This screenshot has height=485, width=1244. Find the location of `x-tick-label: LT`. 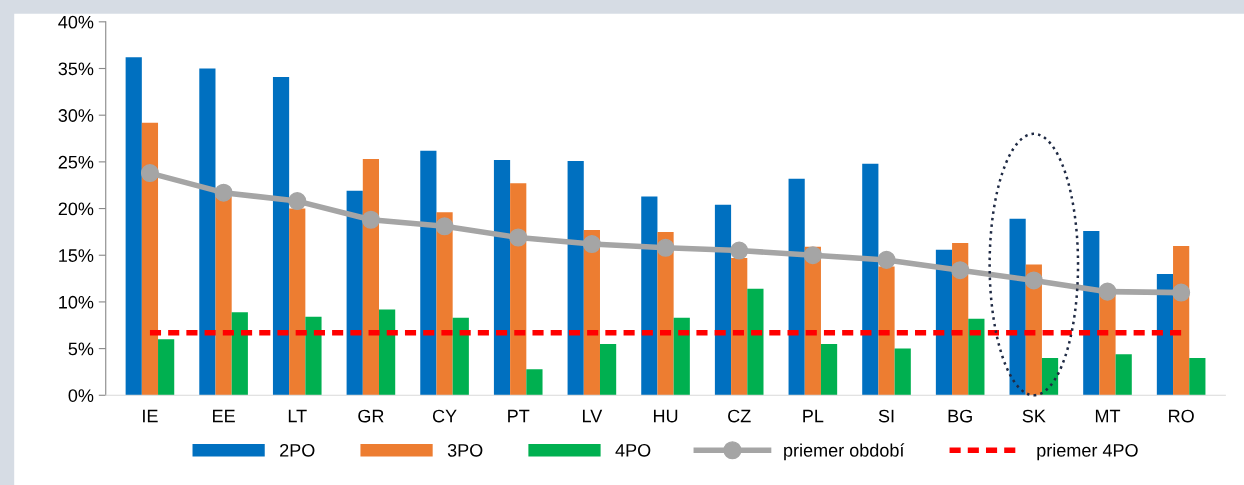

x-tick-label: LT is located at coordinates (297, 416).